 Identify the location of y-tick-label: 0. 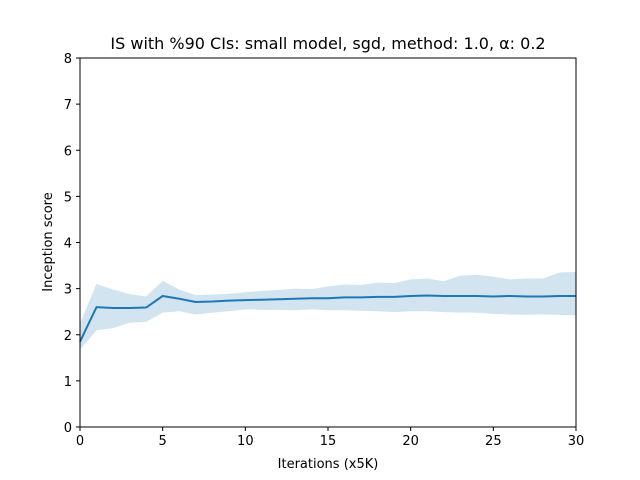
(68, 428).